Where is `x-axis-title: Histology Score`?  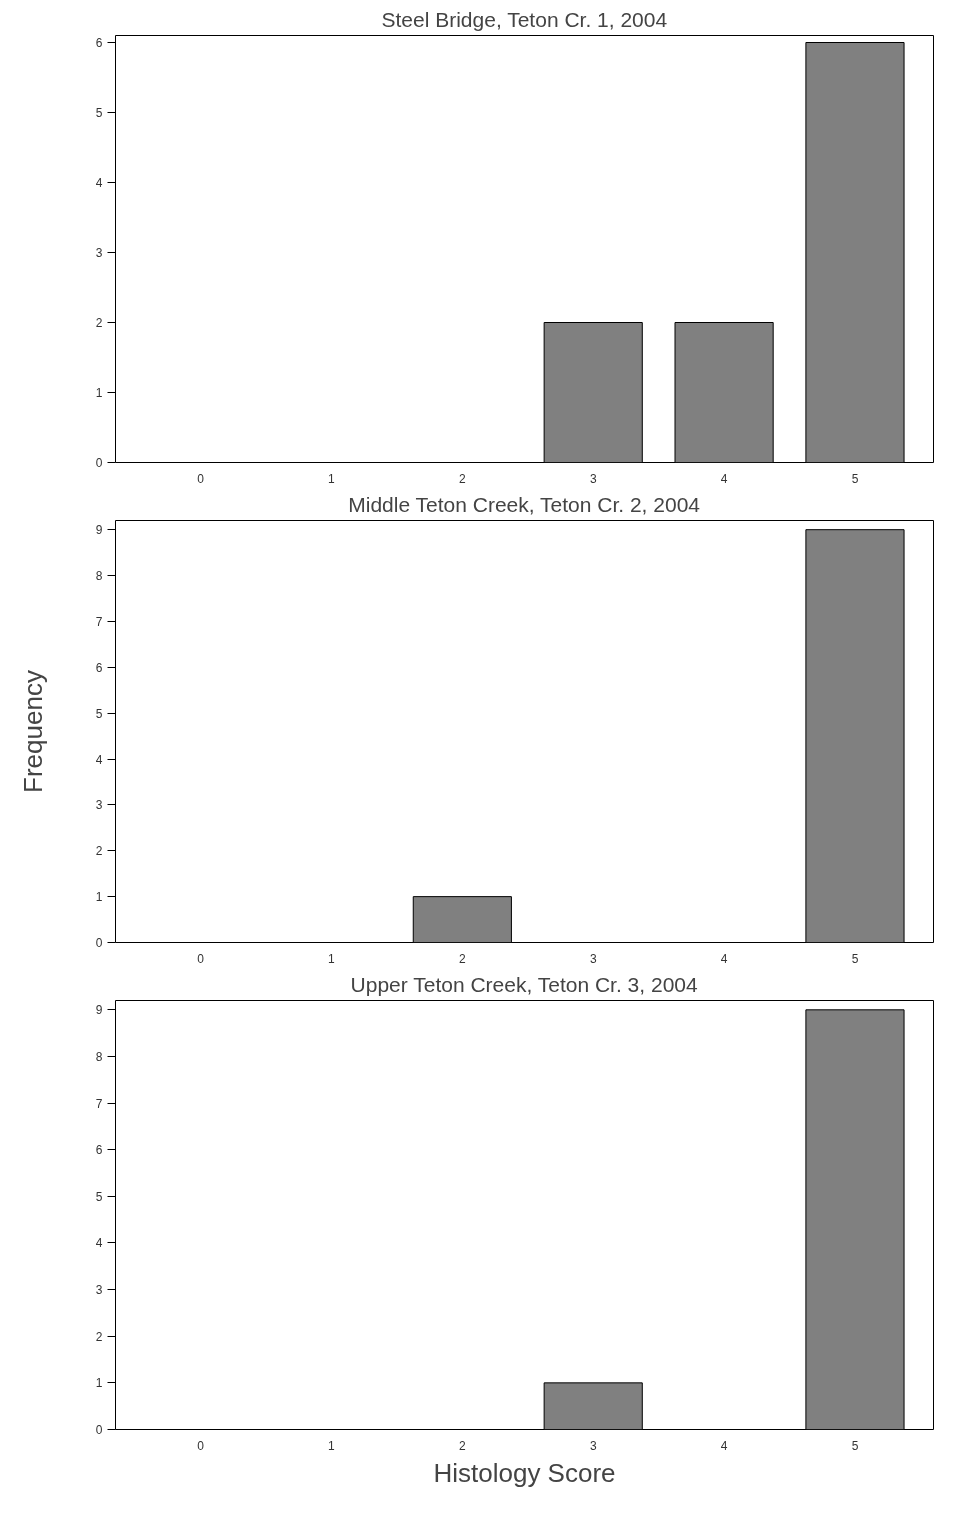
x-axis-title: Histology Score is located at coordinates (524, 1472).